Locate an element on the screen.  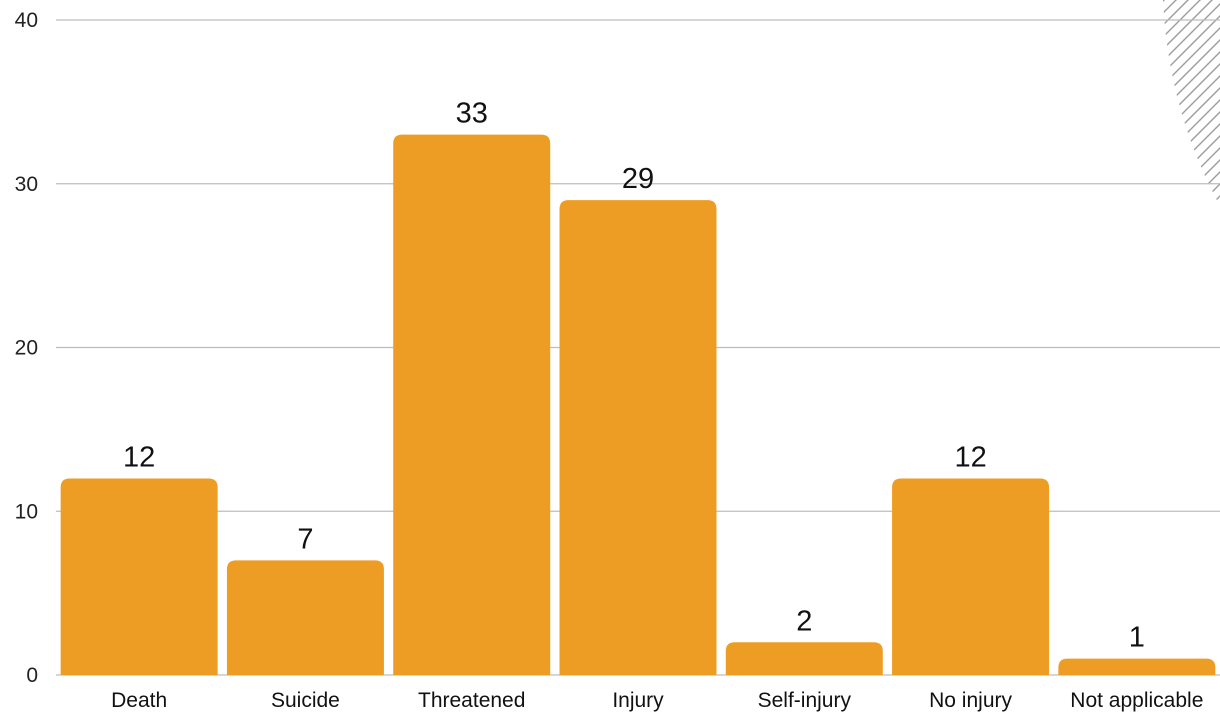
x-tick-label: Suicide is located at coordinates (305, 700).